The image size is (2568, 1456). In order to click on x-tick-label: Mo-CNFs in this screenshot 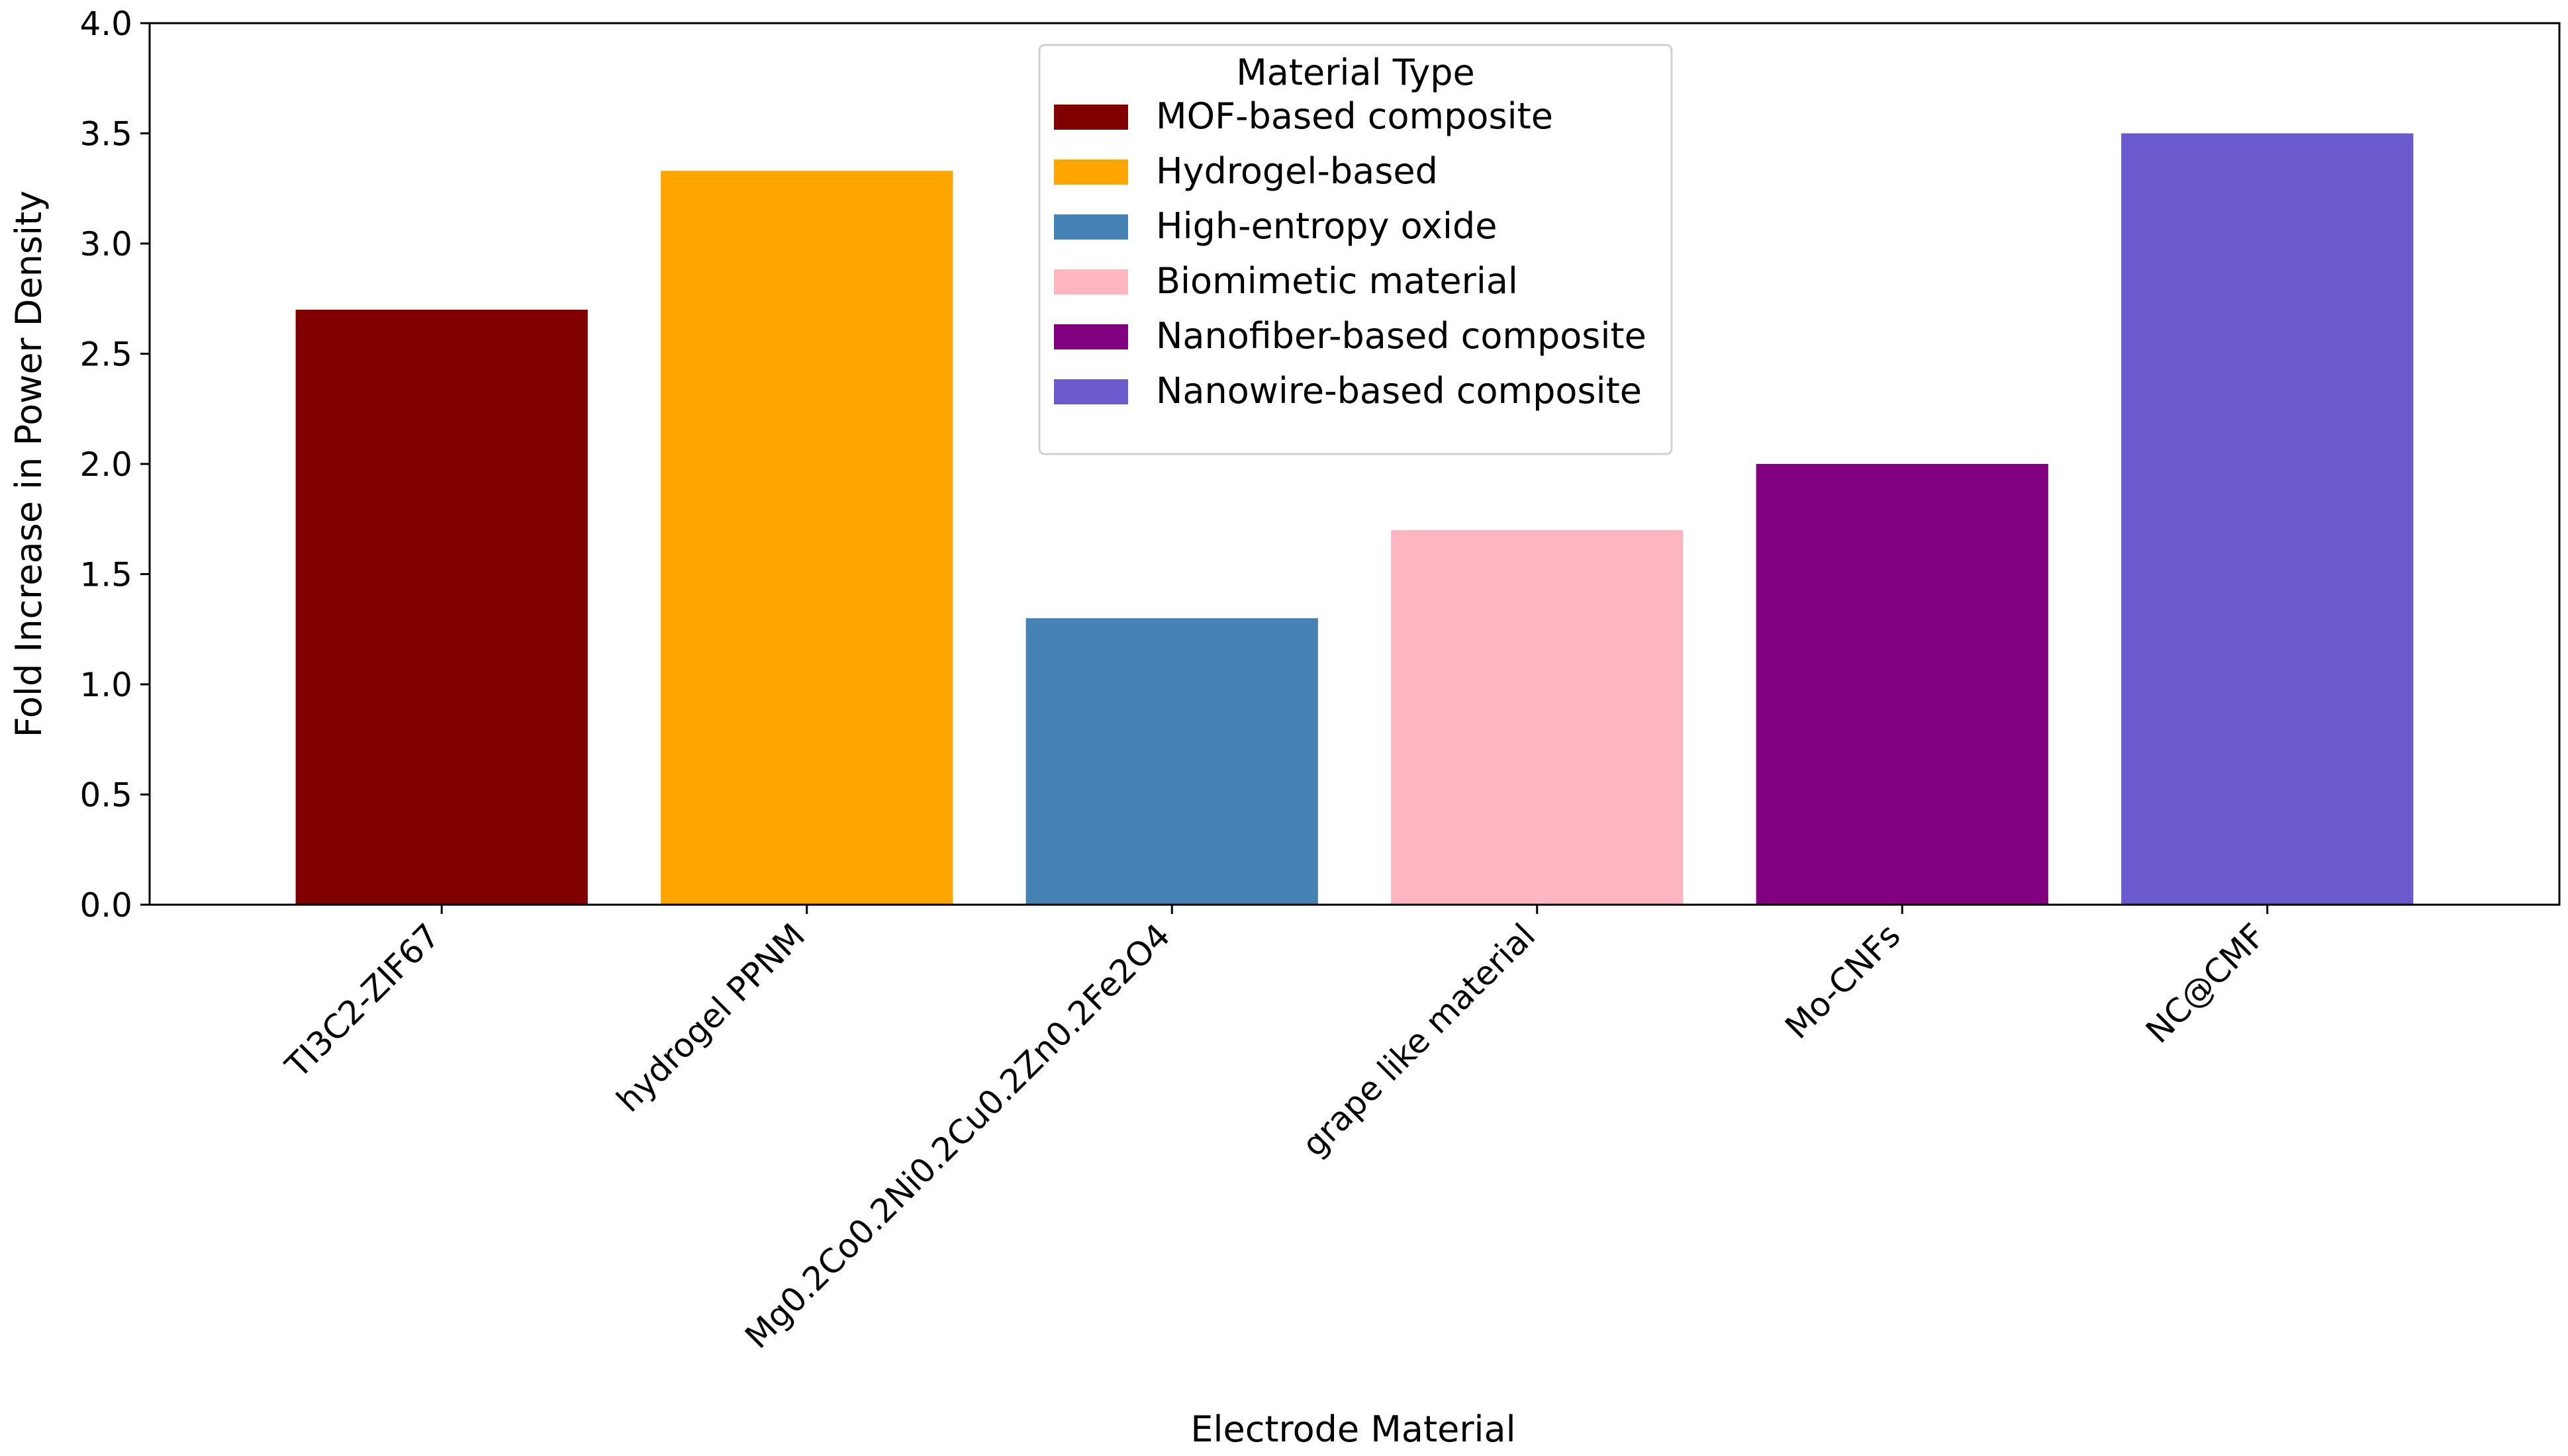, I will do `click(1843, 981)`.